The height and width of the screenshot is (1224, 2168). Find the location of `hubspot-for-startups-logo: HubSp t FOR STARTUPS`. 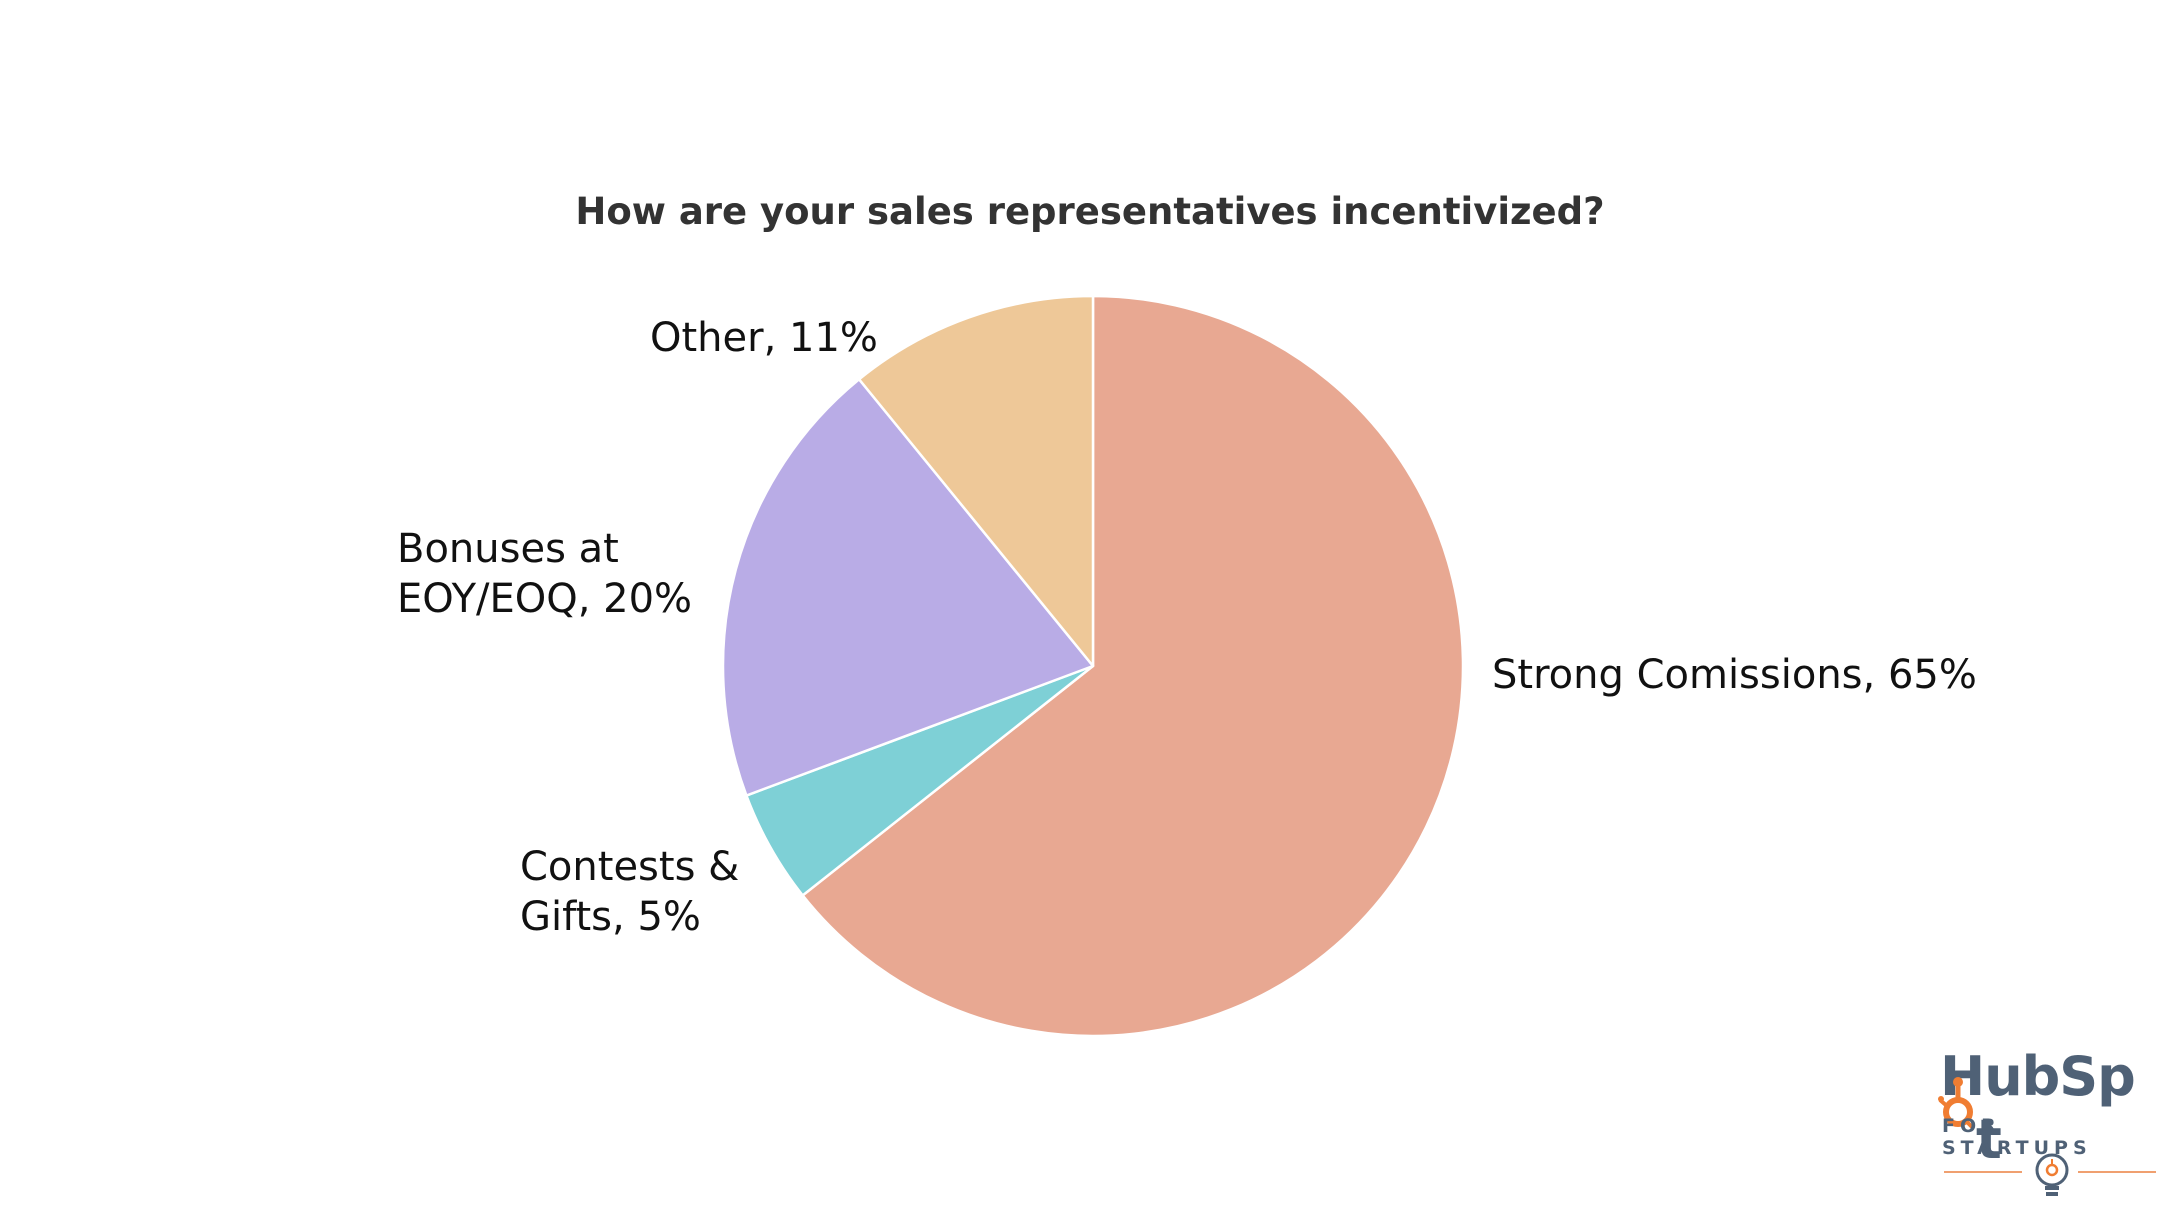

hubspot-for-startups-logo: HubSp t FOR STARTUPS is located at coordinates (2049, 1130).